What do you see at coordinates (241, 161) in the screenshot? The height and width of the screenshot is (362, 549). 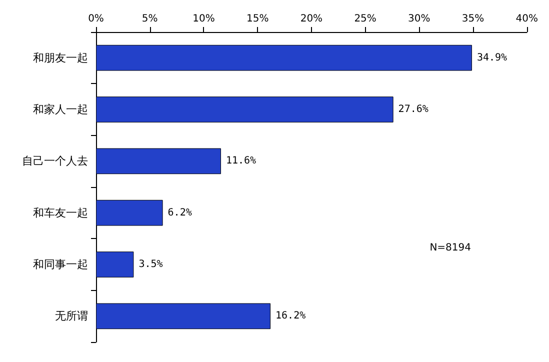 I see `data-label: 11.6%` at bounding box center [241, 161].